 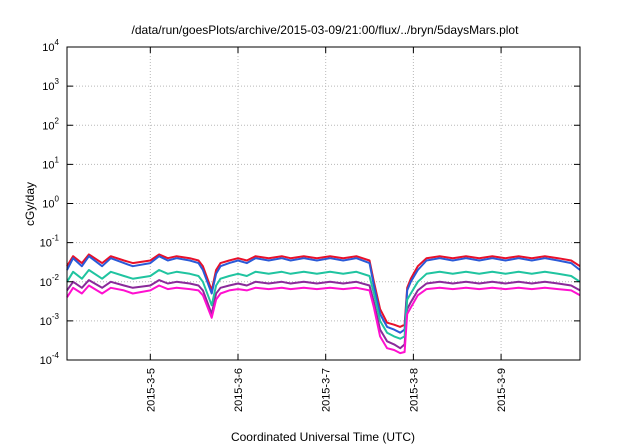 I want to click on y-axis-label: cGy/day, so click(x=30, y=204).